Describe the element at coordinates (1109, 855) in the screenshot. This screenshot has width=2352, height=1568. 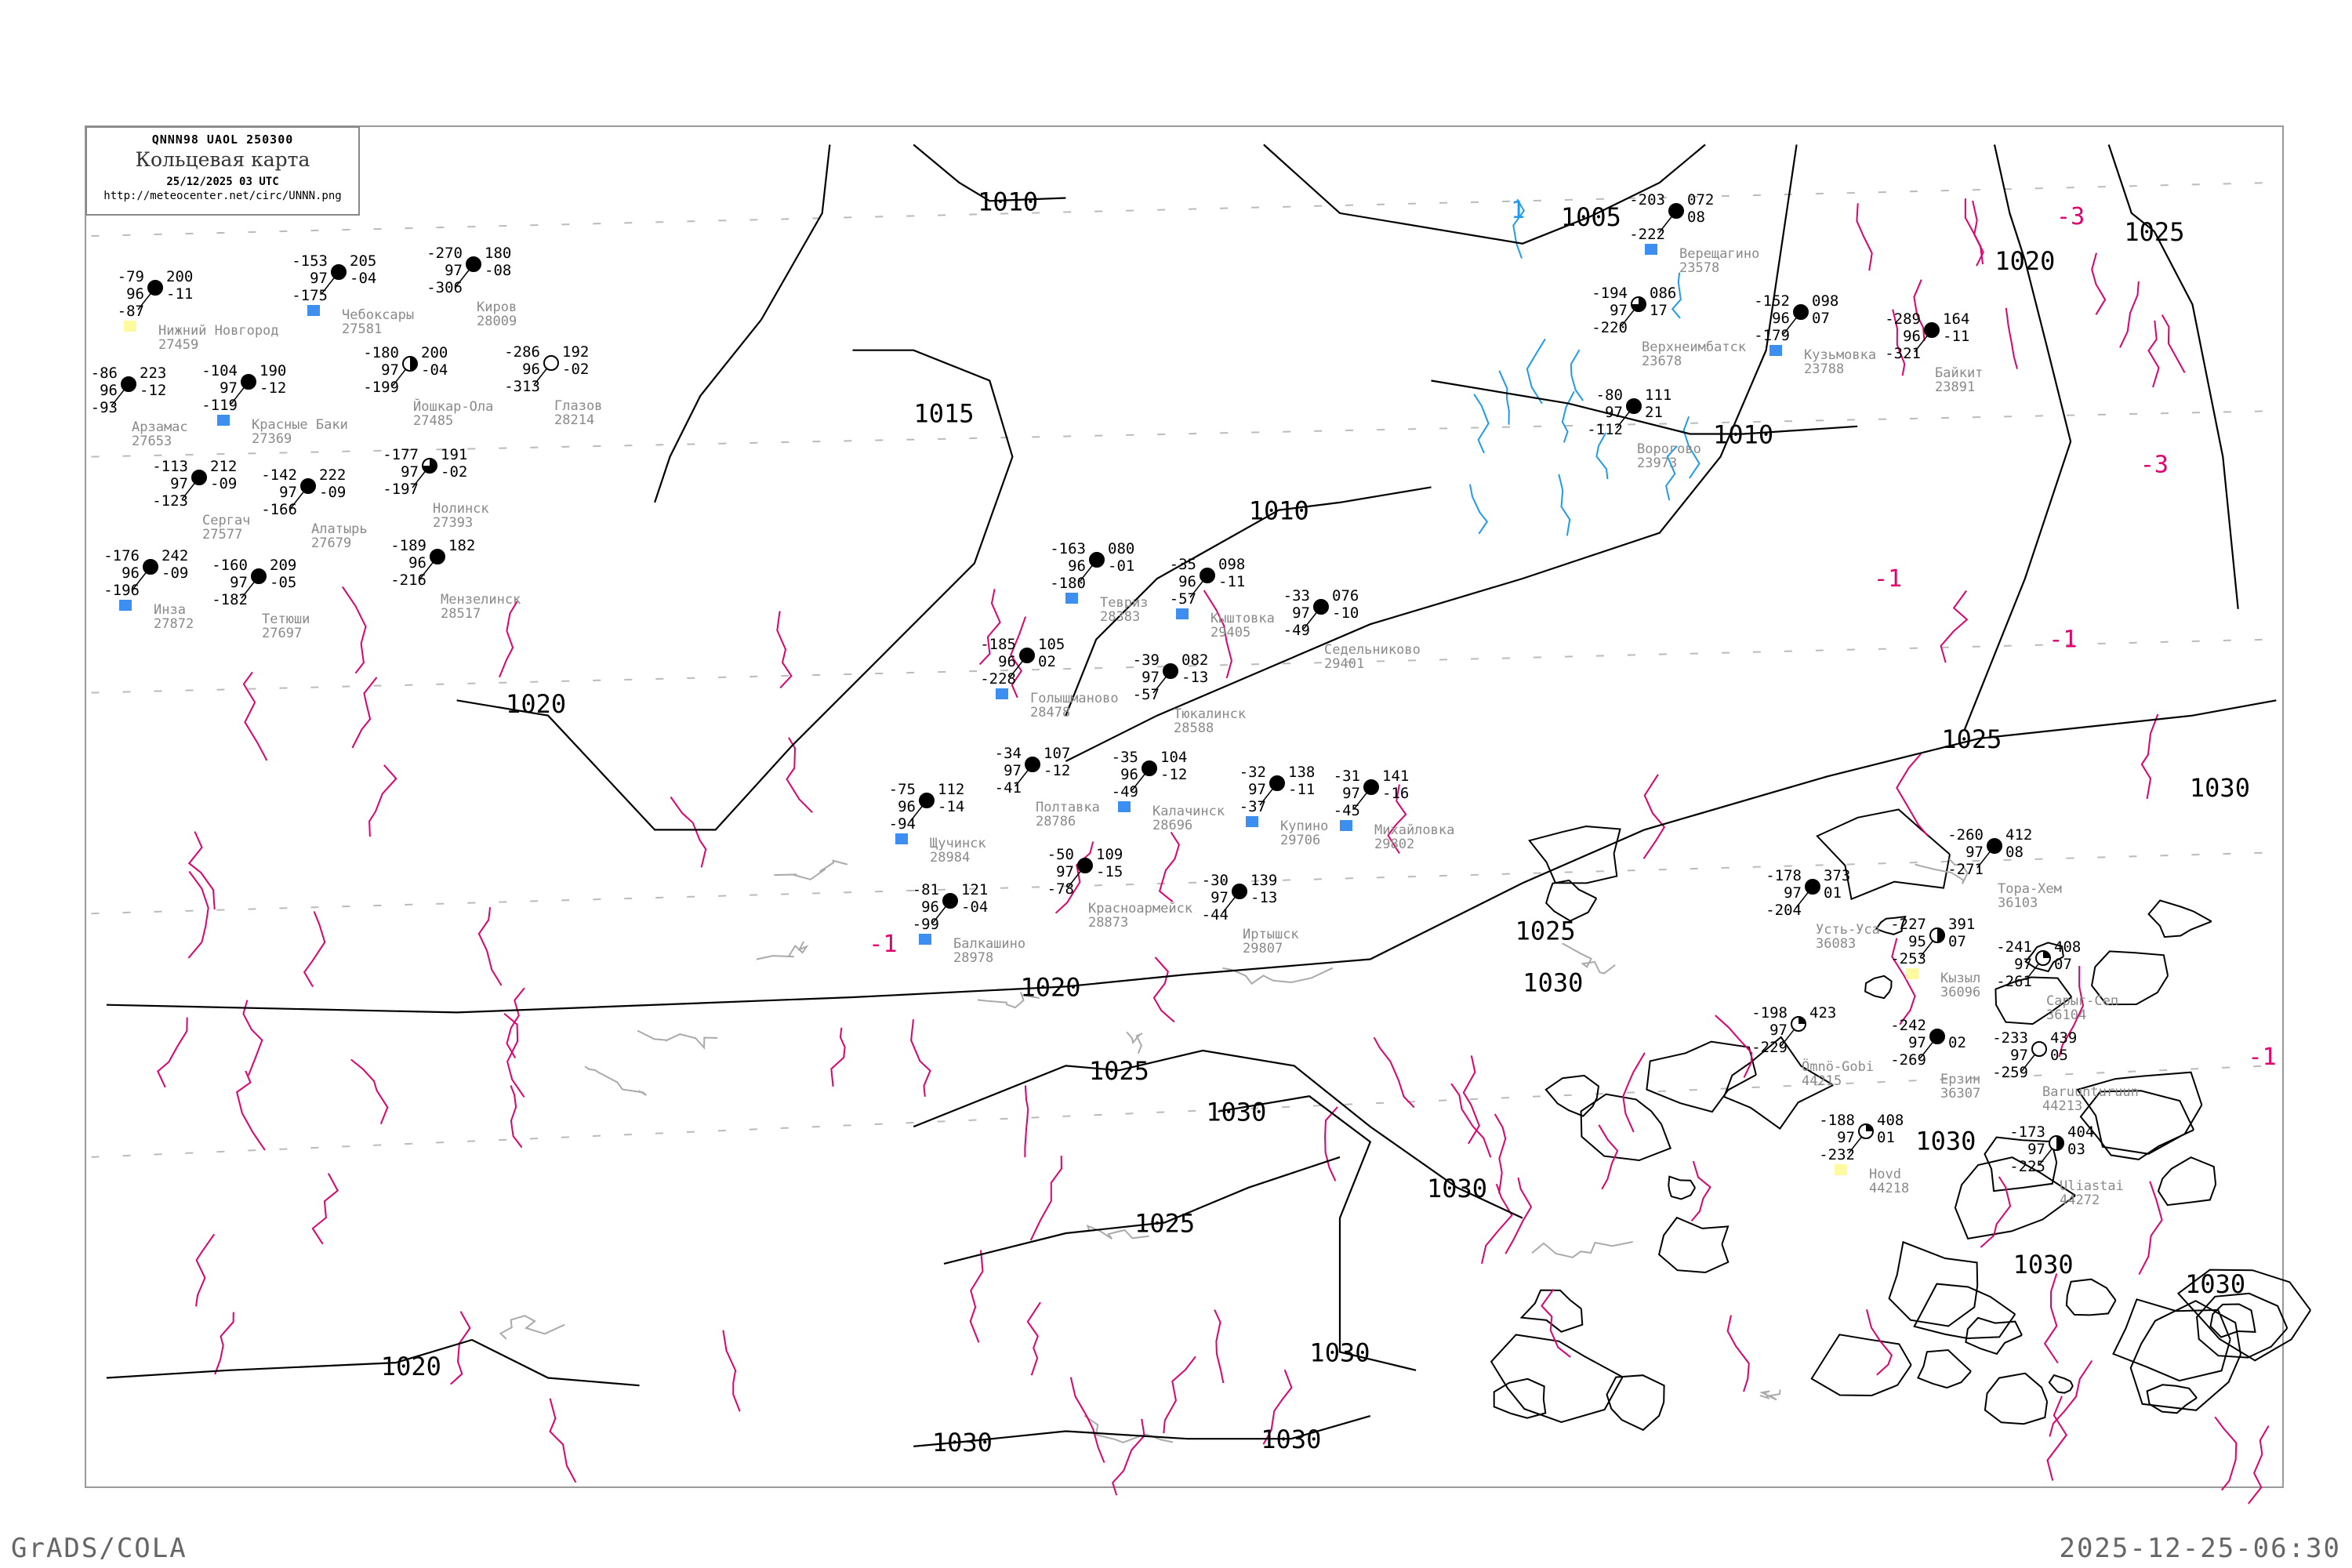
I see `station-pressure: 109` at that location.